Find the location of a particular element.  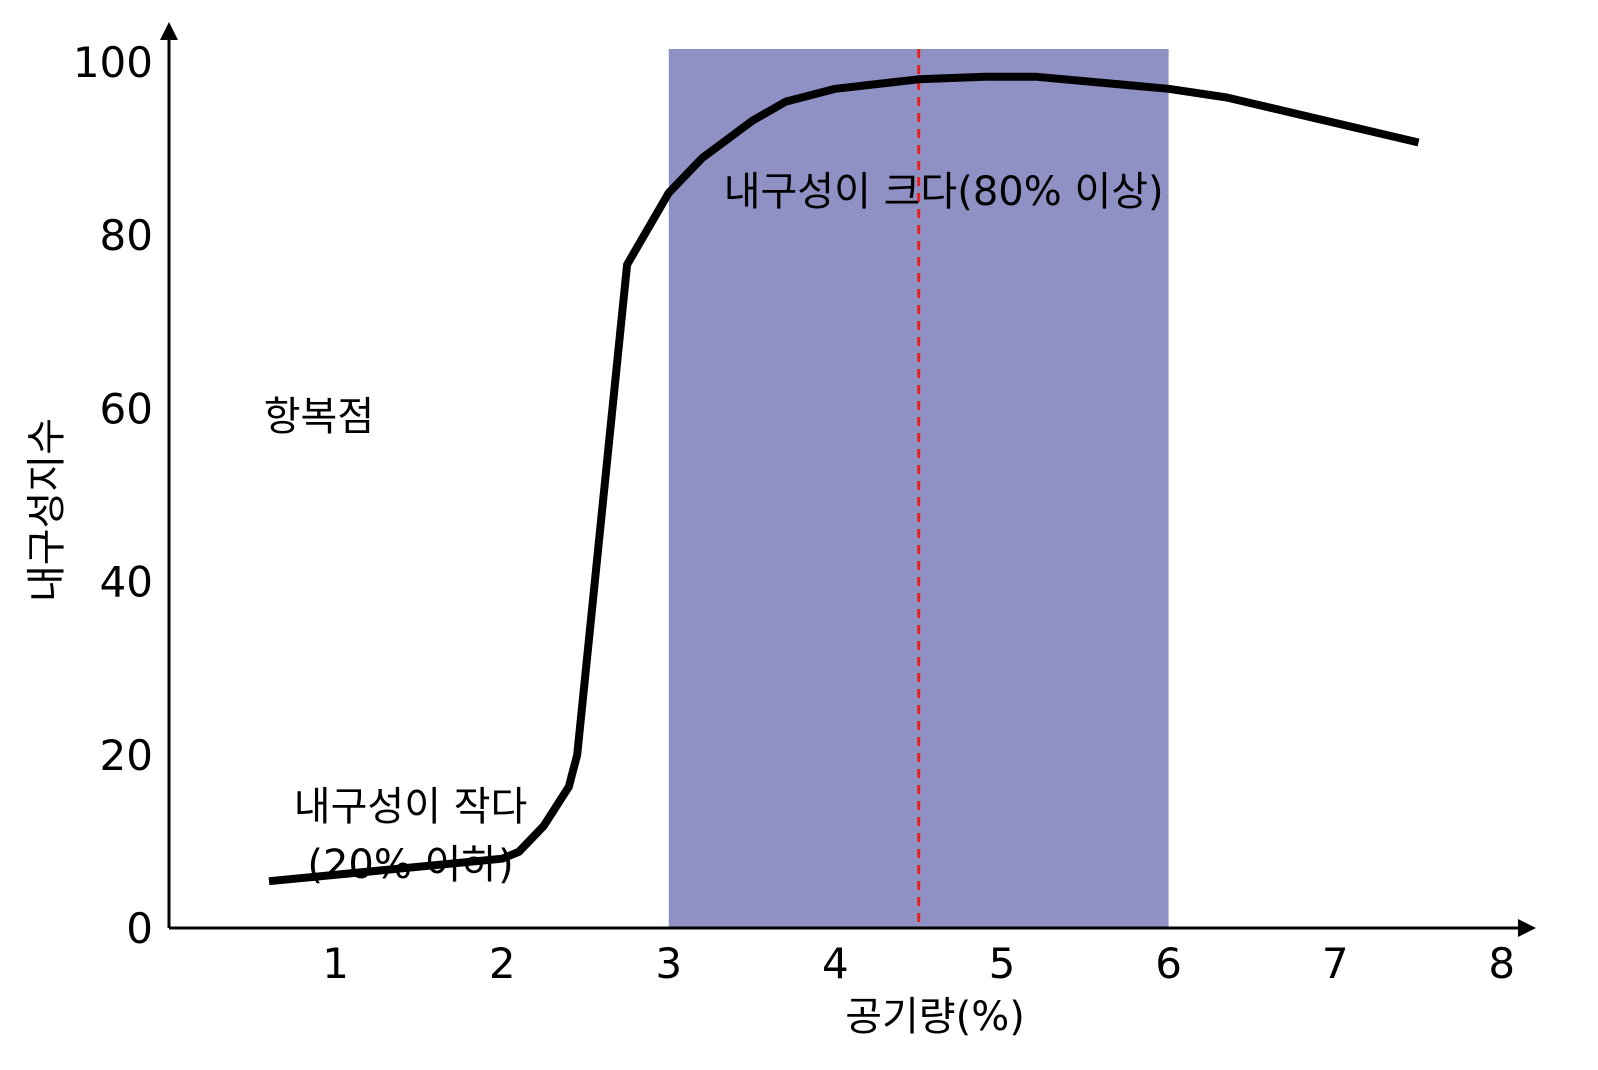

x-tick-label: 6 is located at coordinates (1168, 963).